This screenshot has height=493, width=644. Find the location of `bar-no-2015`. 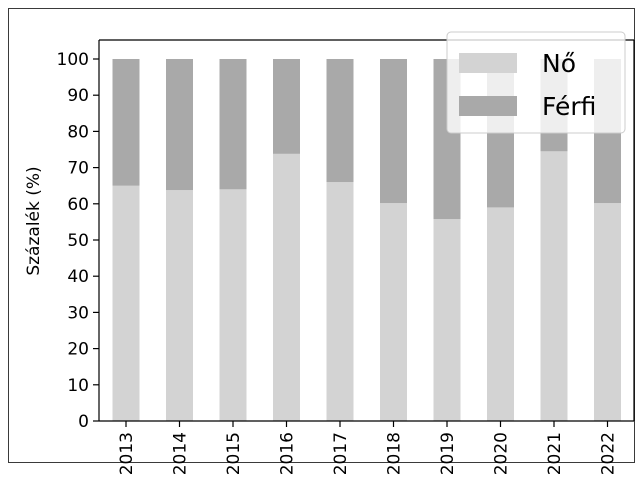

bar-no-2015 is located at coordinates (233, 305).